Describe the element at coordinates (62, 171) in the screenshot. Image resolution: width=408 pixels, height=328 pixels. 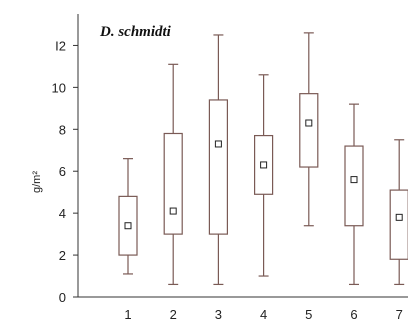
I see `y-tick-label: 6` at that location.